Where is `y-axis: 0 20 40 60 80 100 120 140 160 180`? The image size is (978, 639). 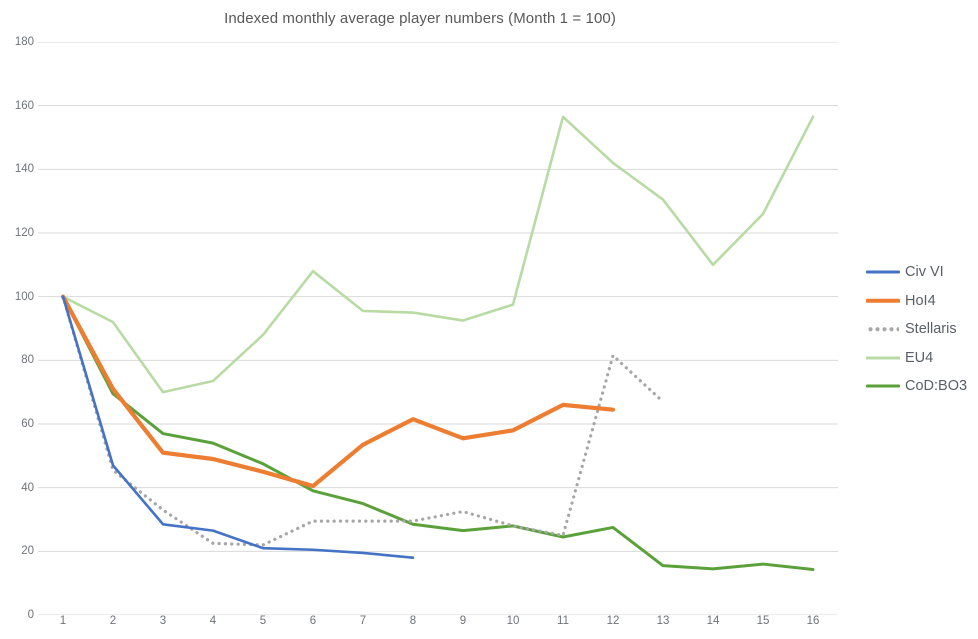
y-axis: 0 20 40 60 80 100 120 140 160 180 is located at coordinates (19, 328).